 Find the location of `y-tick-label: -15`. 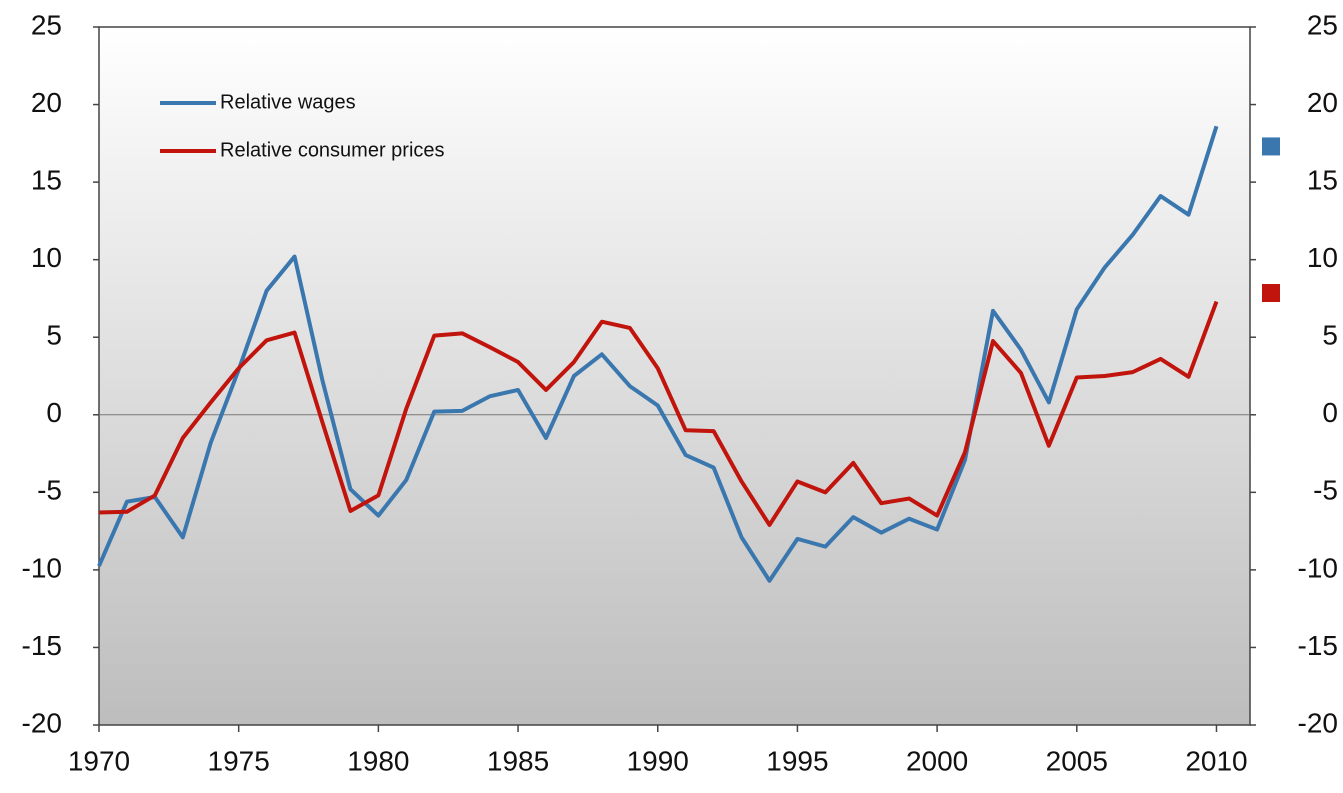

y-tick-label: -15 is located at coordinates (42, 645).